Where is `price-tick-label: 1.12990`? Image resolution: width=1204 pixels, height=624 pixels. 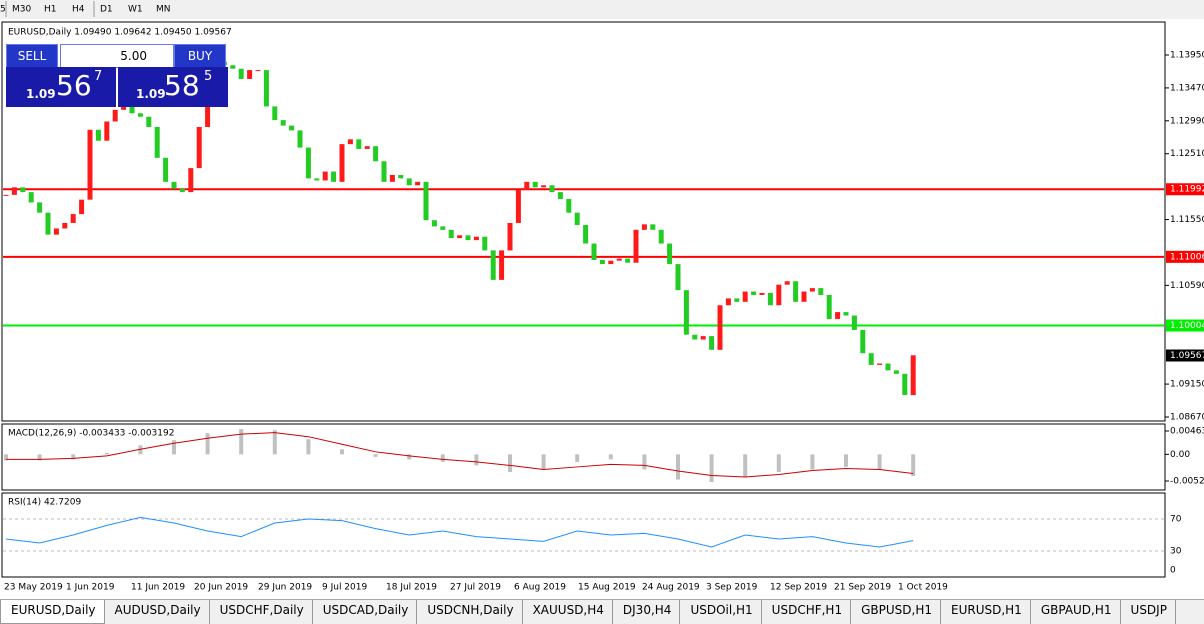
price-tick-label: 1.12990 is located at coordinates (1187, 121).